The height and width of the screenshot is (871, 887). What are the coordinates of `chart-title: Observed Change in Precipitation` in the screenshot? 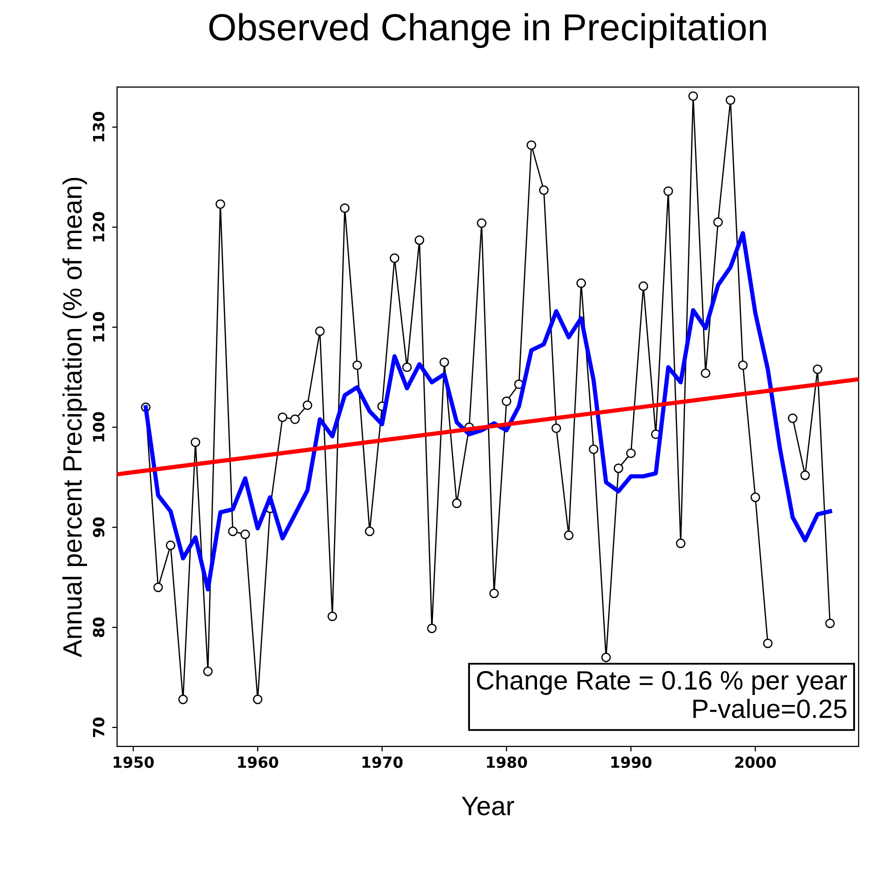 It's located at (487, 30).